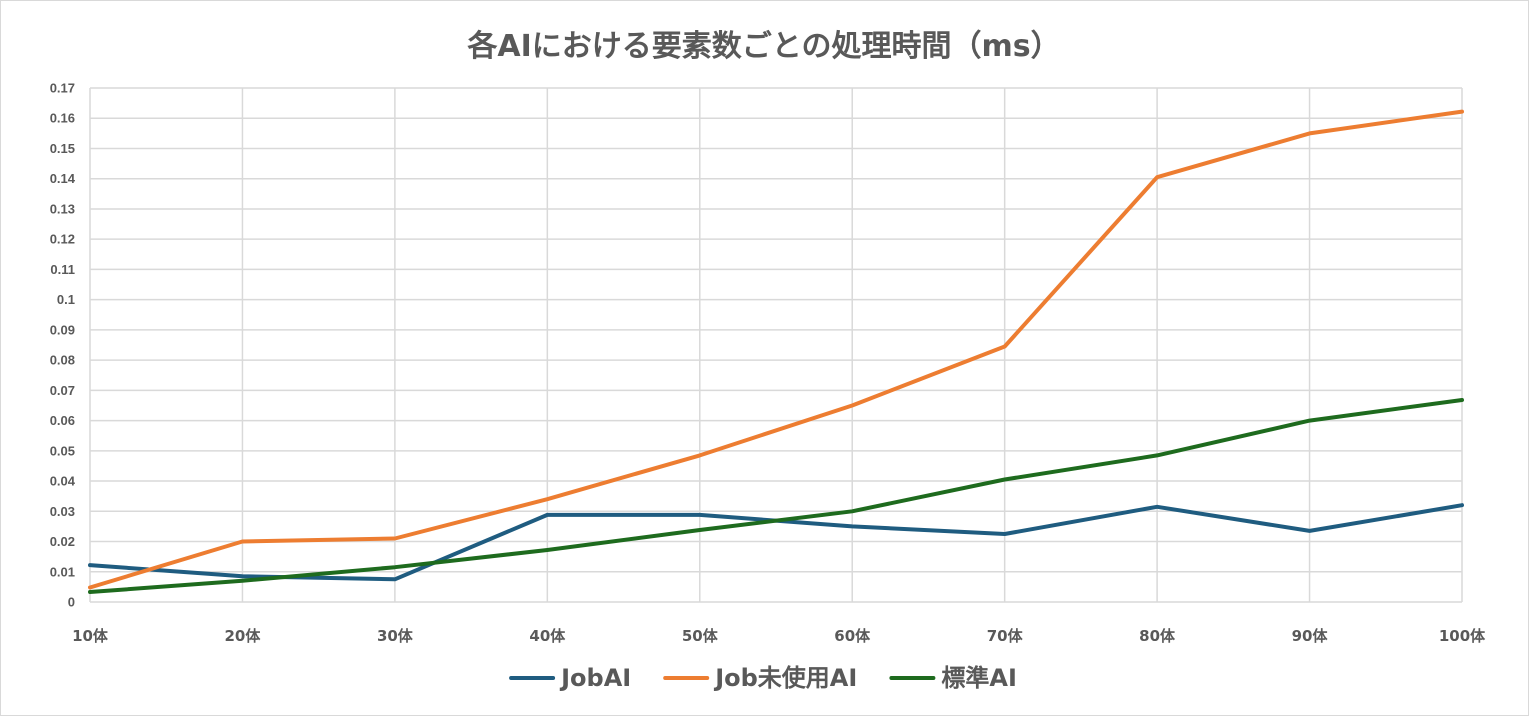  What do you see at coordinates (62, 450) in the screenshot?
I see `y-tick-label: 0.05` at bounding box center [62, 450].